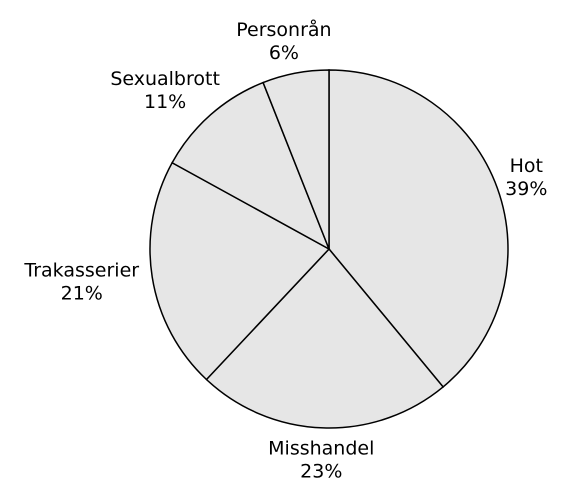 The image size is (572, 490). What do you see at coordinates (81, 271) in the screenshot?
I see `slice-label: Trakasserier` at bounding box center [81, 271].